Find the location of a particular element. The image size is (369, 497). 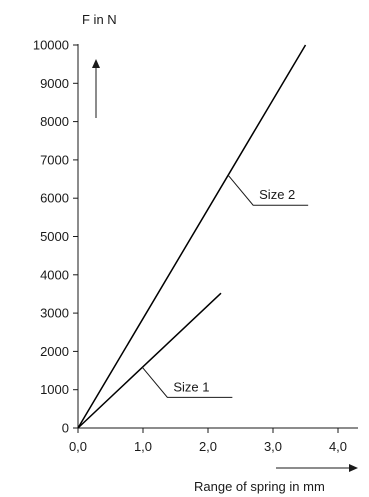

y-tick-label: 6000 is located at coordinates (54, 198).